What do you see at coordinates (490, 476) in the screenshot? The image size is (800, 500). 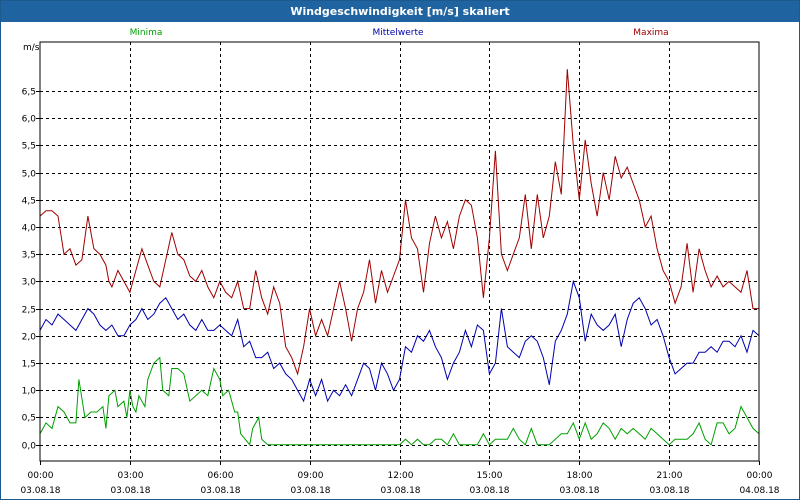 I see `x-tick-time: 15:00` at bounding box center [490, 476].